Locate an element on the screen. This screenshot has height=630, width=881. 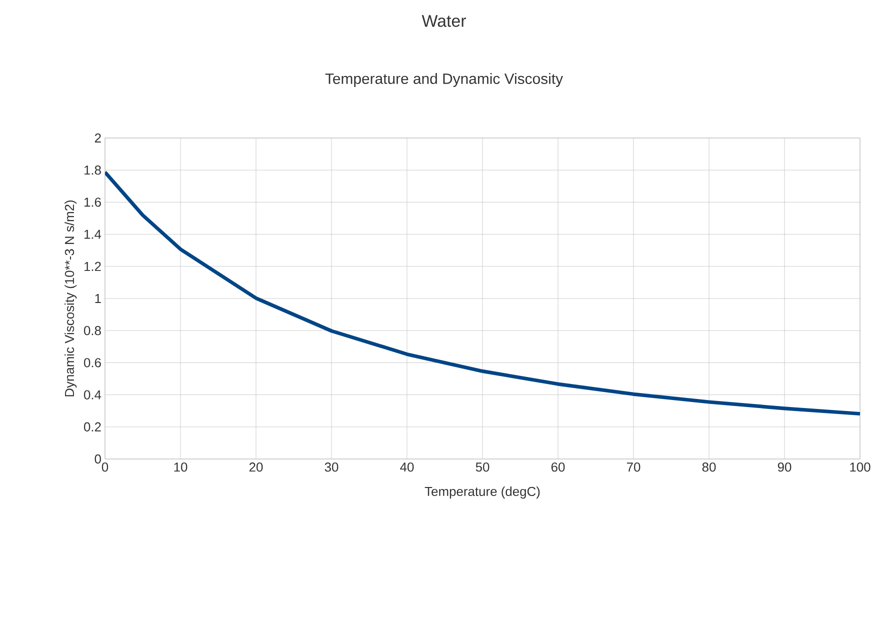
y-tick-label: 1.2 is located at coordinates (92, 266).